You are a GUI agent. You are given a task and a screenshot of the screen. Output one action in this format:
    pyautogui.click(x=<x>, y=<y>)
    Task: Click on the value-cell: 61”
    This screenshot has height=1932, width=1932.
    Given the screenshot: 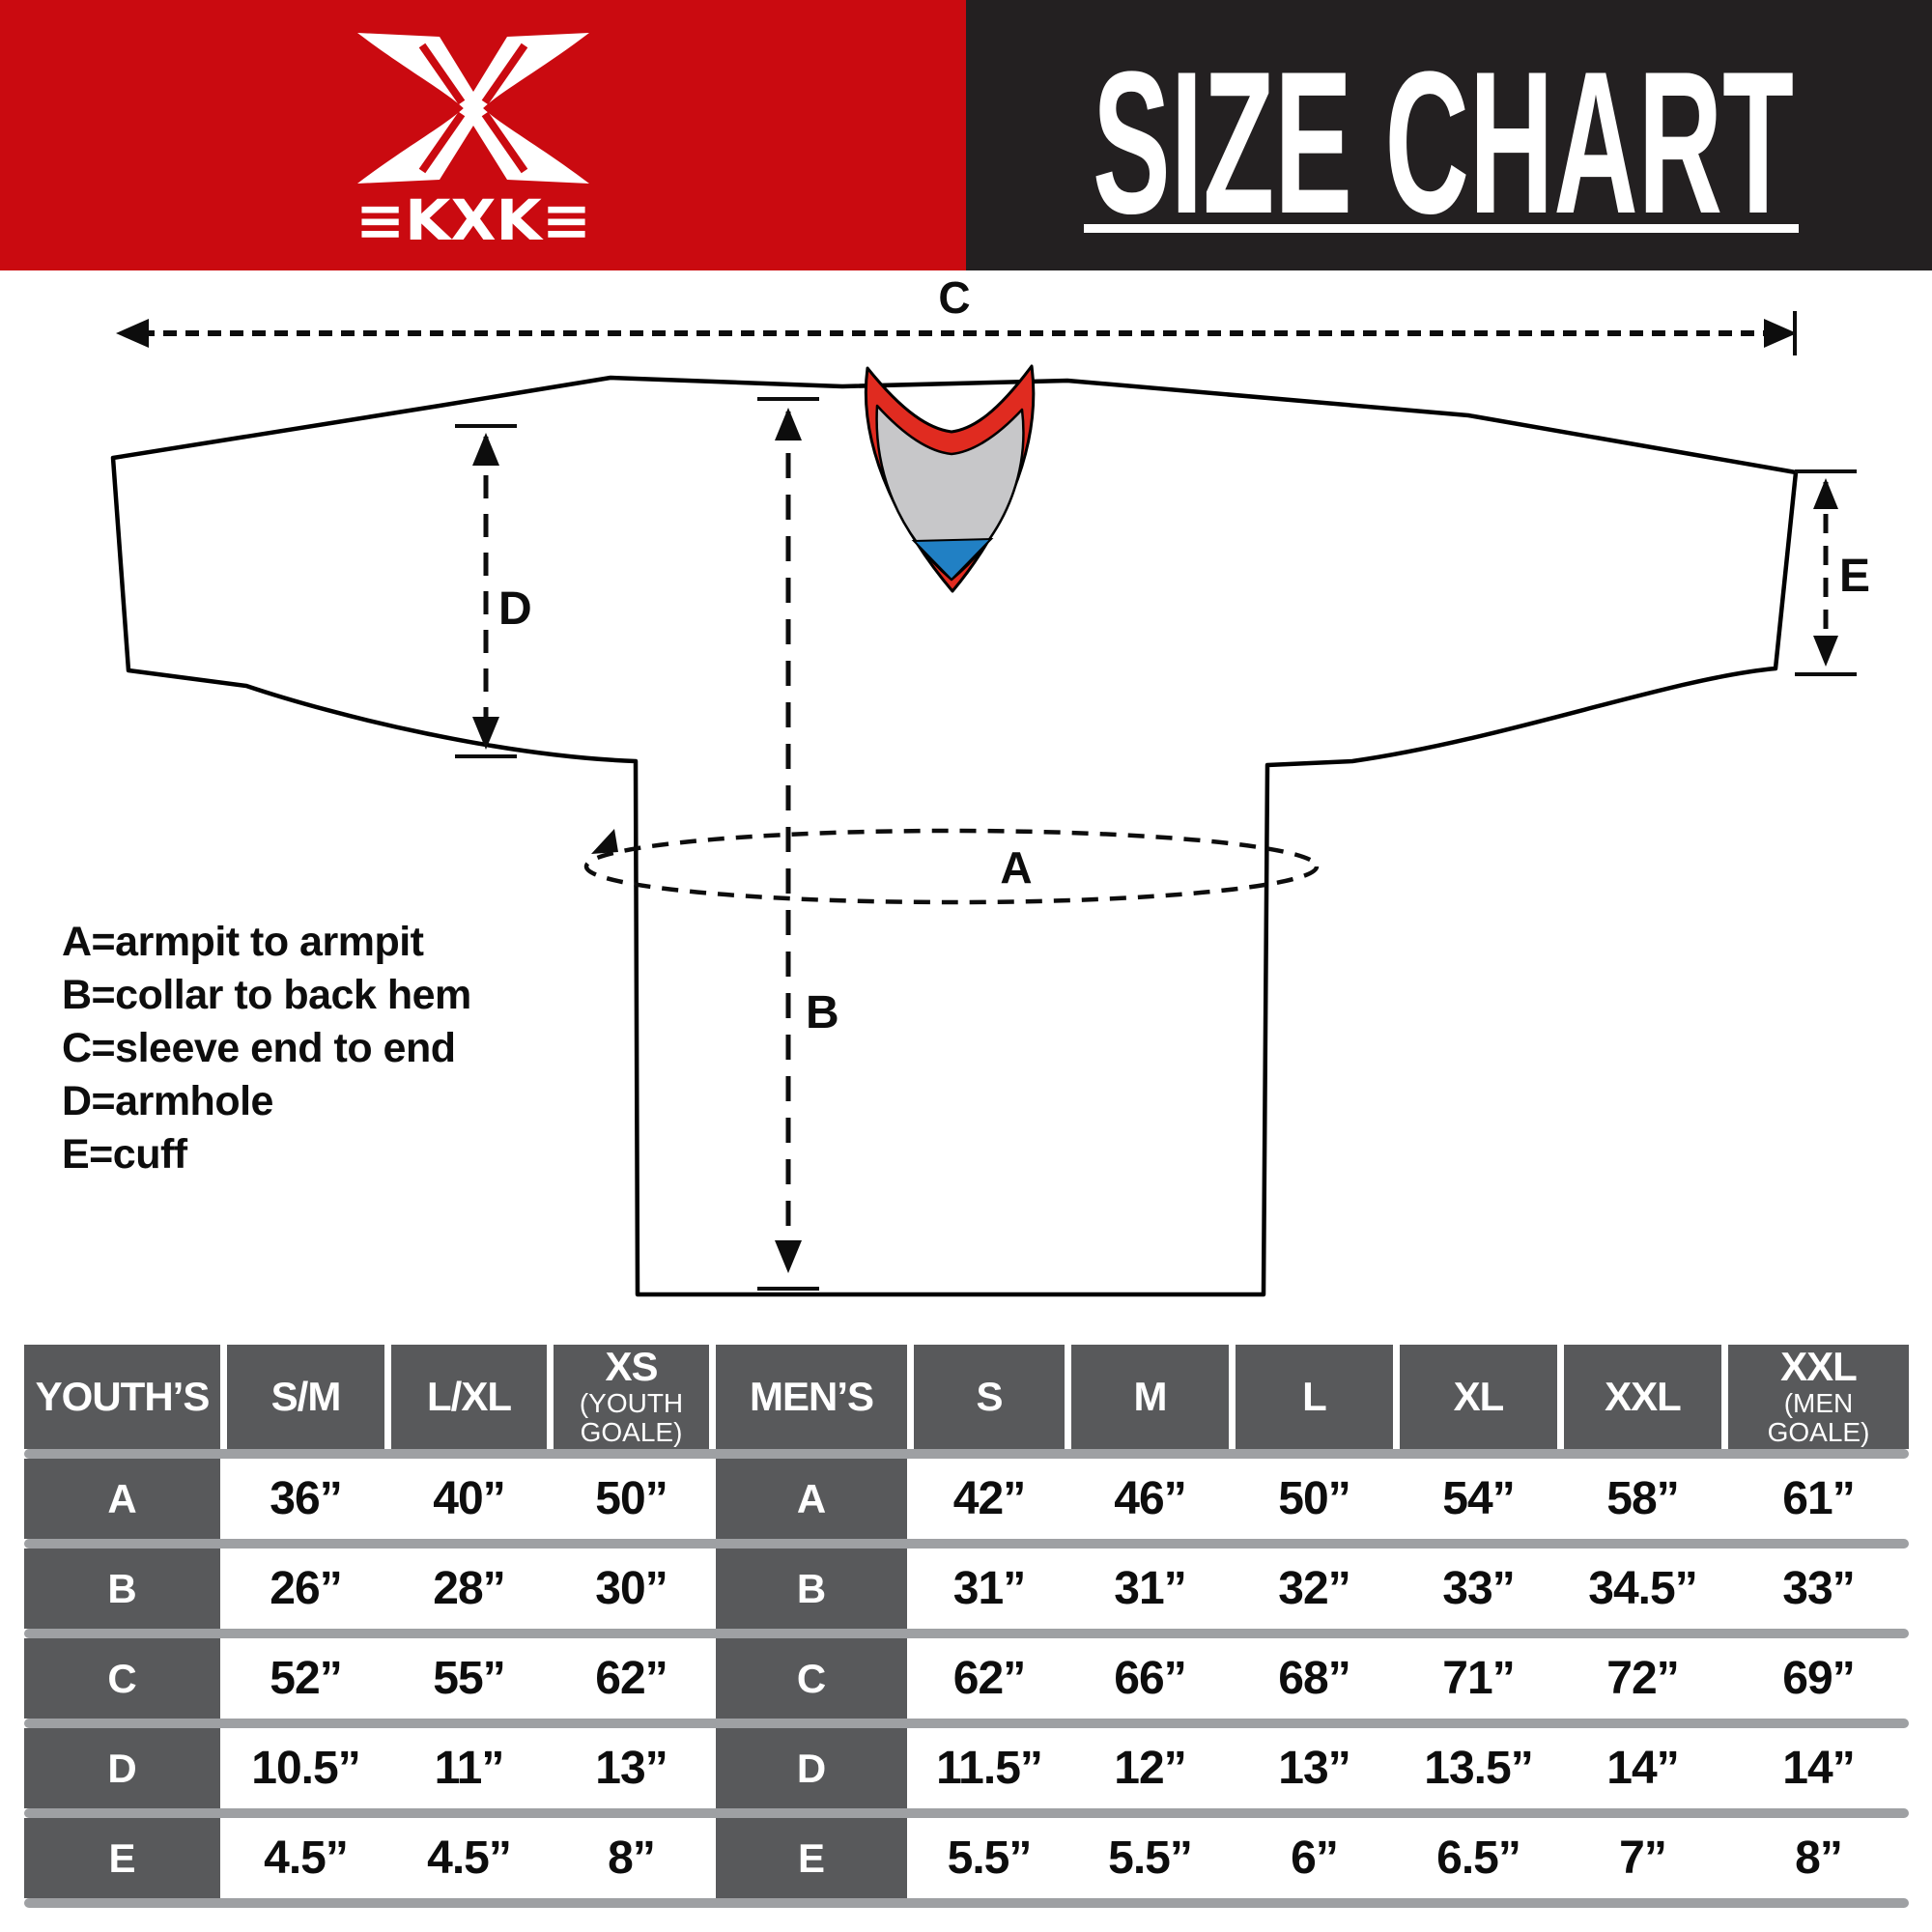 What is the action you would take?
    pyautogui.click(x=1818, y=1499)
    